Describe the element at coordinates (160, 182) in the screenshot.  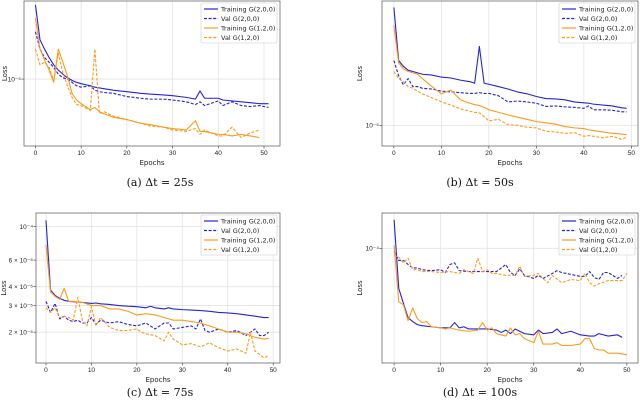
I see `subplot-caption: (a) Δt = 25s` at that location.